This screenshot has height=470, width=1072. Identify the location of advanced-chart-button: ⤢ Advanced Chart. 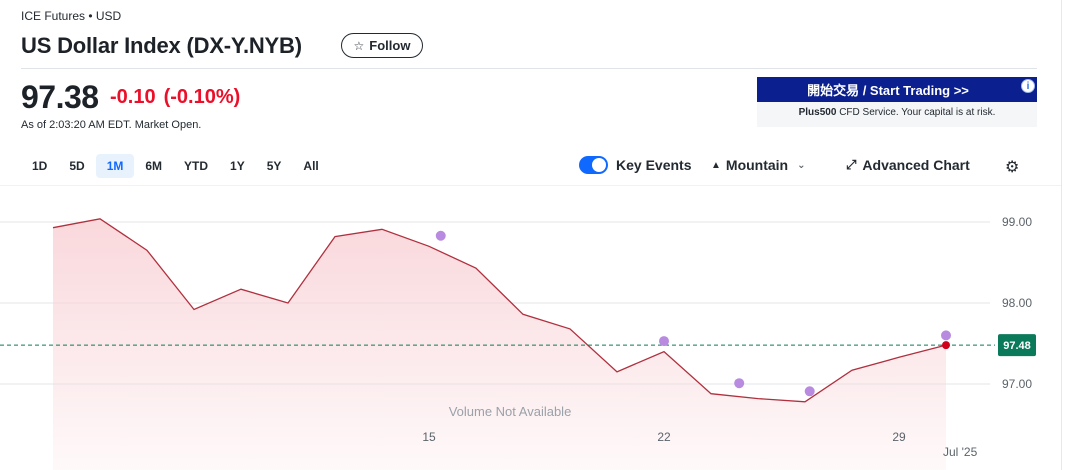
(908, 165).